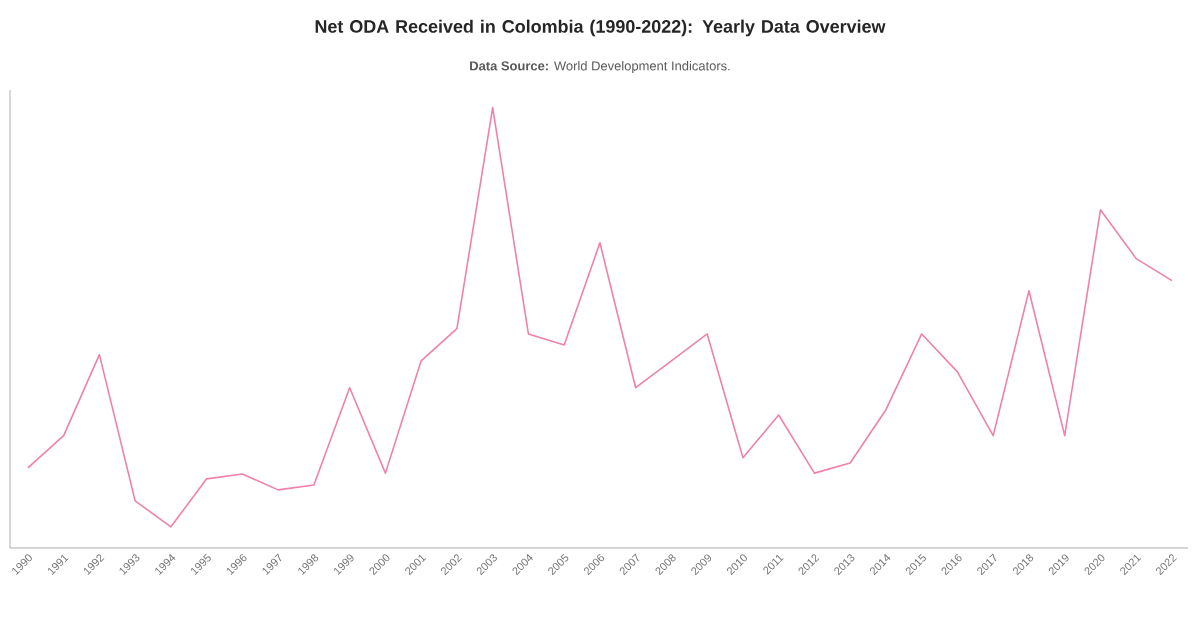 The height and width of the screenshot is (628, 1200). I want to click on chart-subtitle: Data Source: World Development Indicators., so click(600, 67).